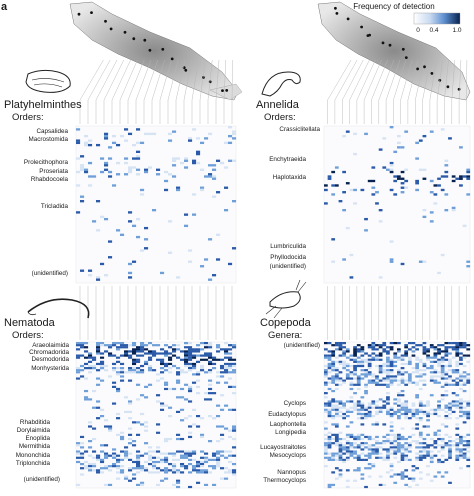  Describe the element at coordinates (288, 266) in the screenshot. I see `row-label: (unidentified)` at that location.